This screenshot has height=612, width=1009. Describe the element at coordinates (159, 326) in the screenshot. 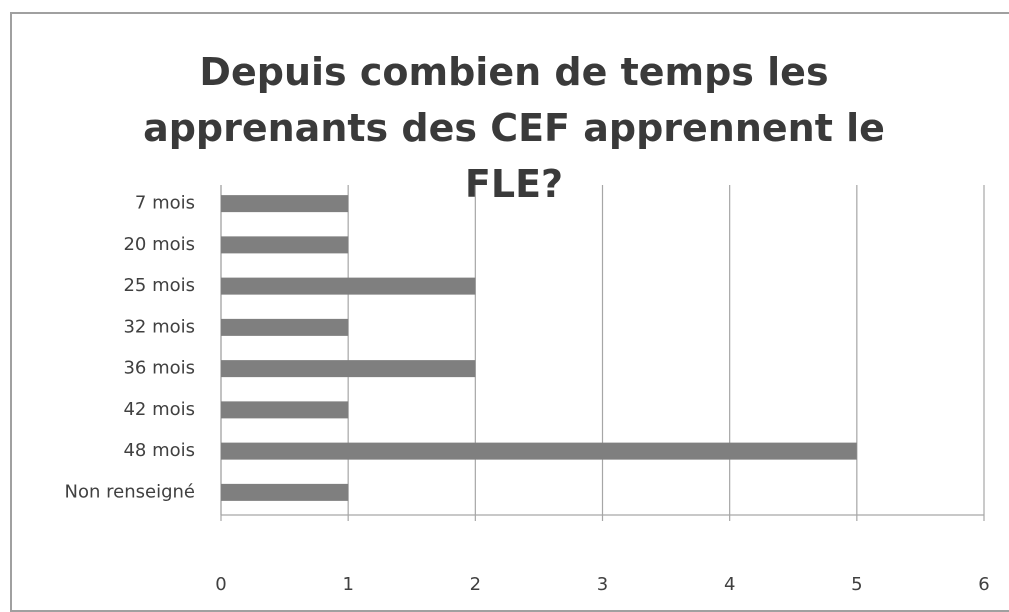

I see `y-tick-label: 32 mois` at that location.